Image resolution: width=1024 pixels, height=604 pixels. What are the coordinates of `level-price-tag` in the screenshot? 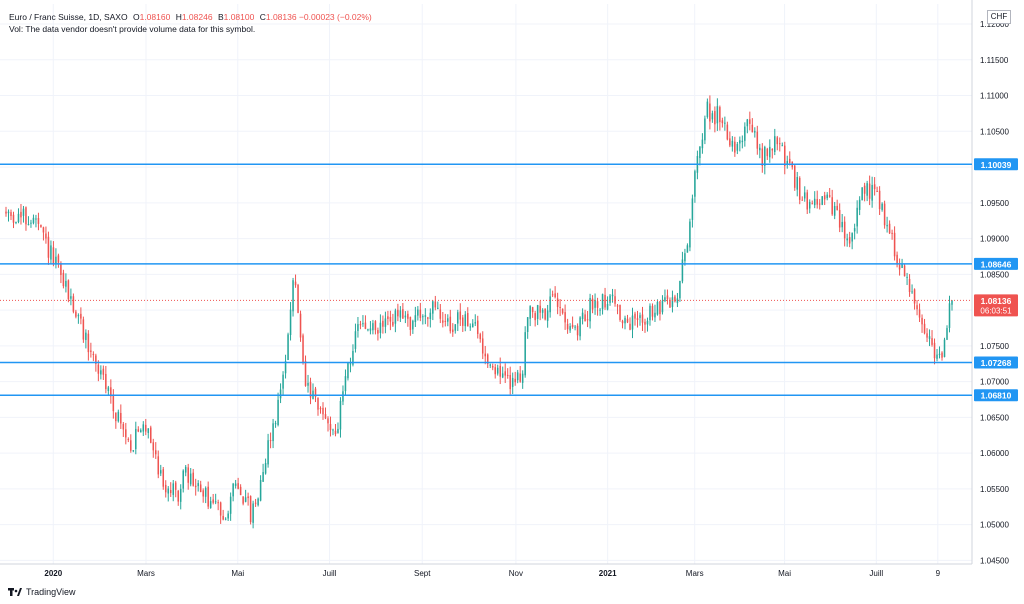 It's located at (996, 263).